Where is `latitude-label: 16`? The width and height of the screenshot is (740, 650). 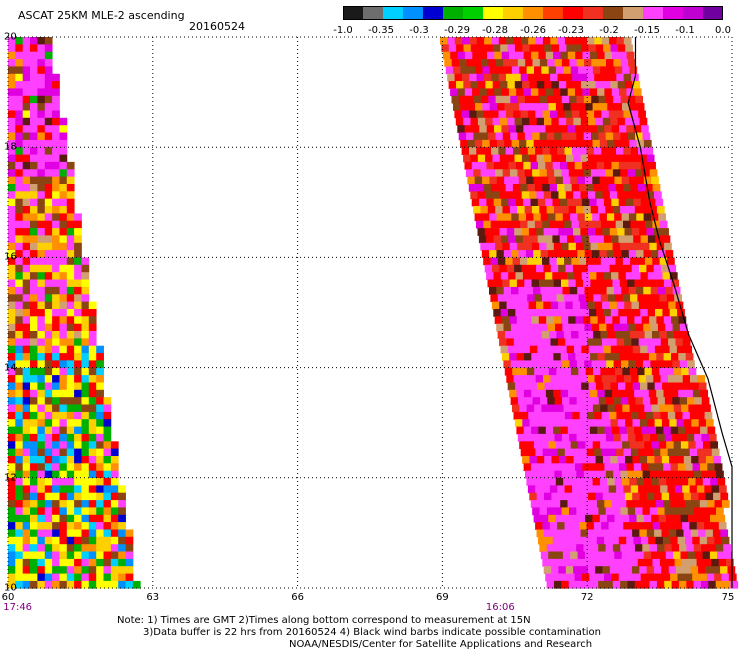
latitude-label: 16 is located at coordinates (10, 257).